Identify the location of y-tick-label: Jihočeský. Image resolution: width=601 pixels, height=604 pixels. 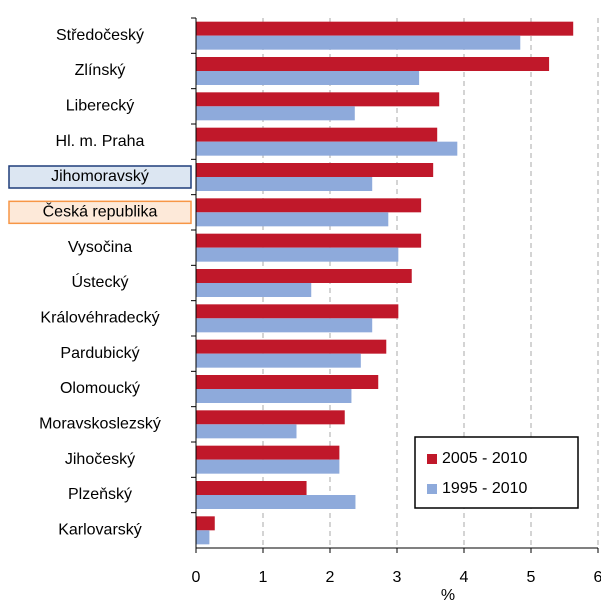
(100, 459).